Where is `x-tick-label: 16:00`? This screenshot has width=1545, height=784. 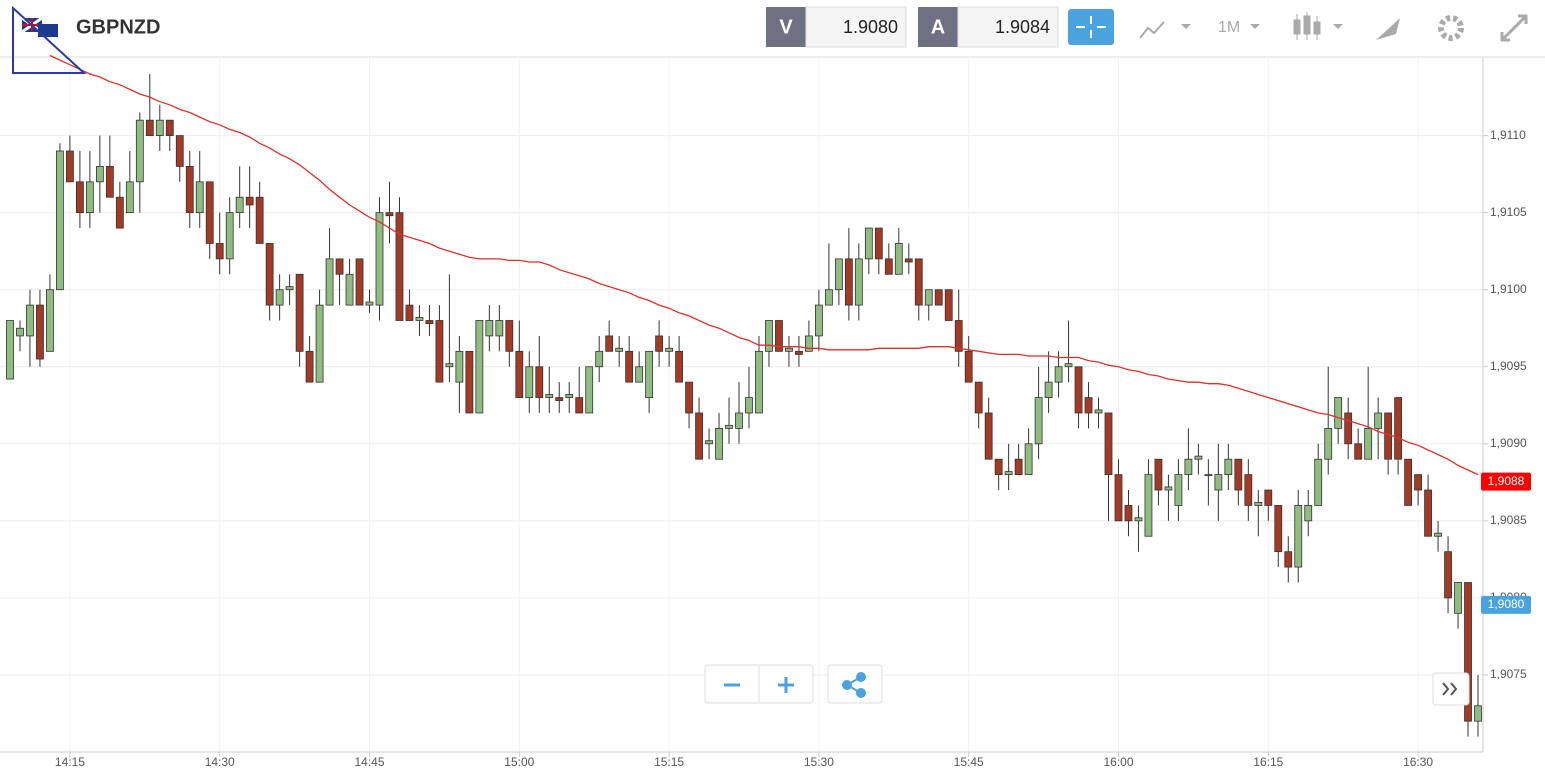 x-tick-label: 16:00 is located at coordinates (1118, 762).